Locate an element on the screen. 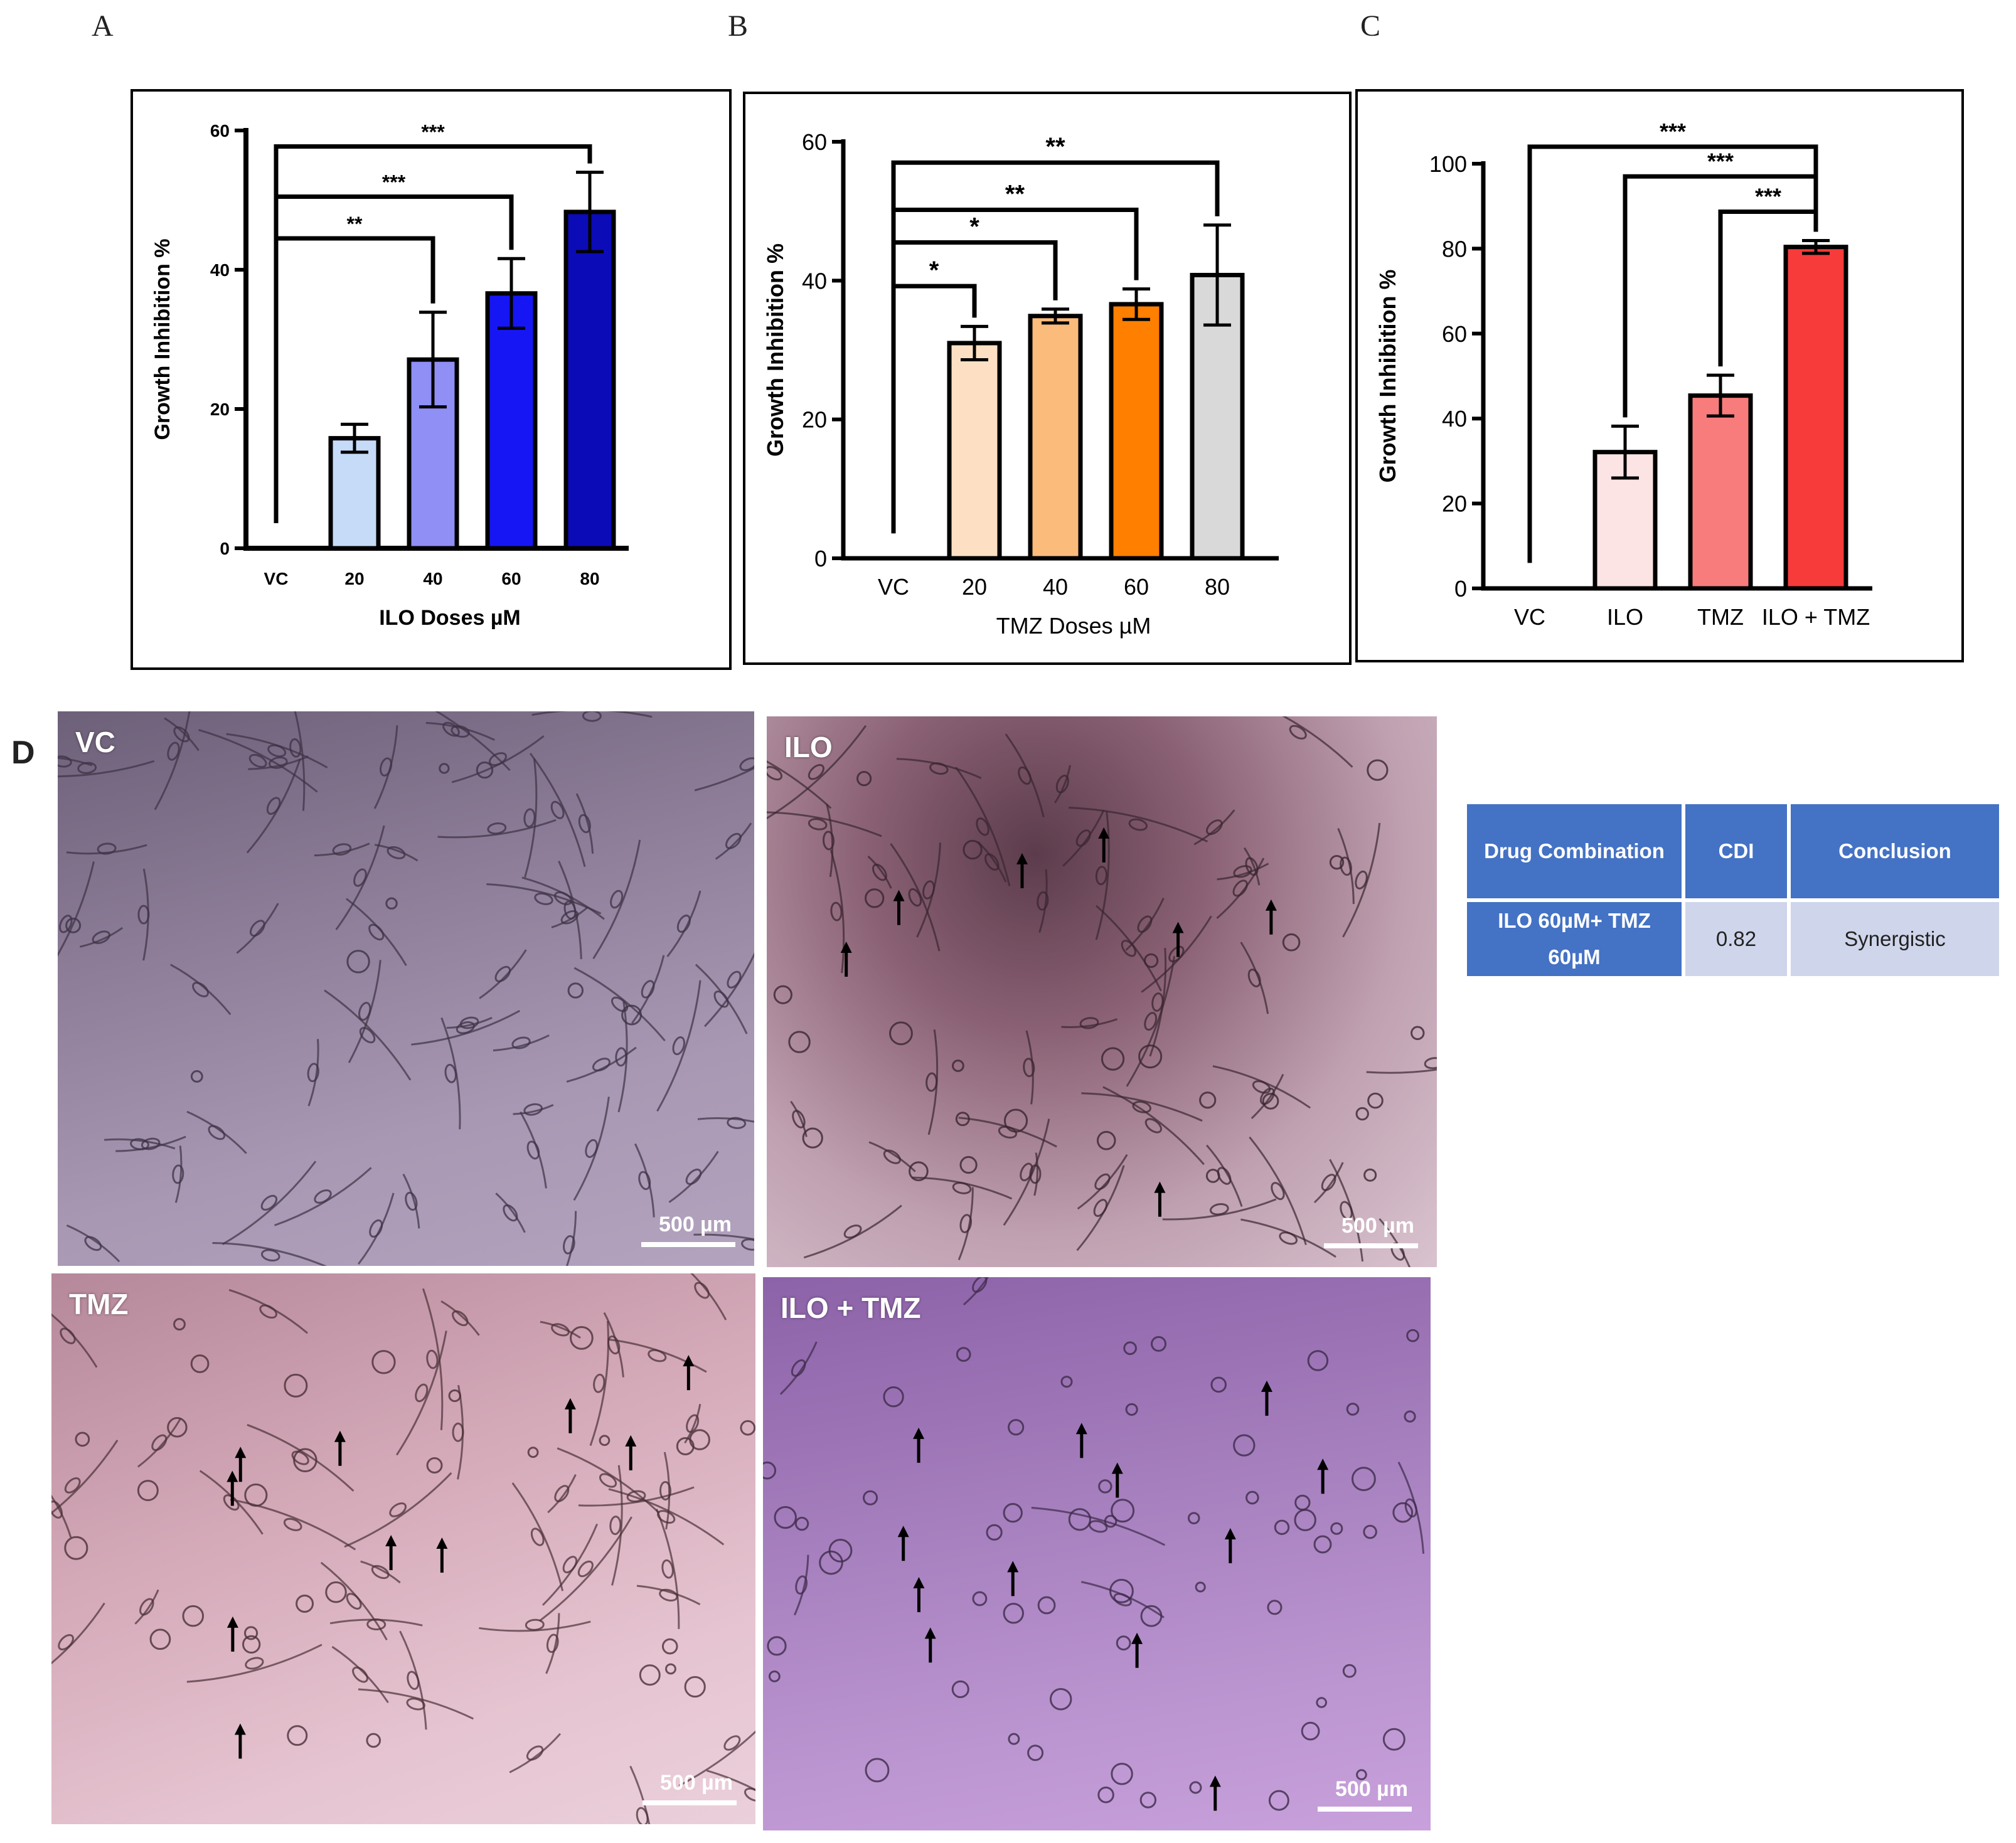  chart-c-sig-label-0: *** is located at coordinates (1673, 131).